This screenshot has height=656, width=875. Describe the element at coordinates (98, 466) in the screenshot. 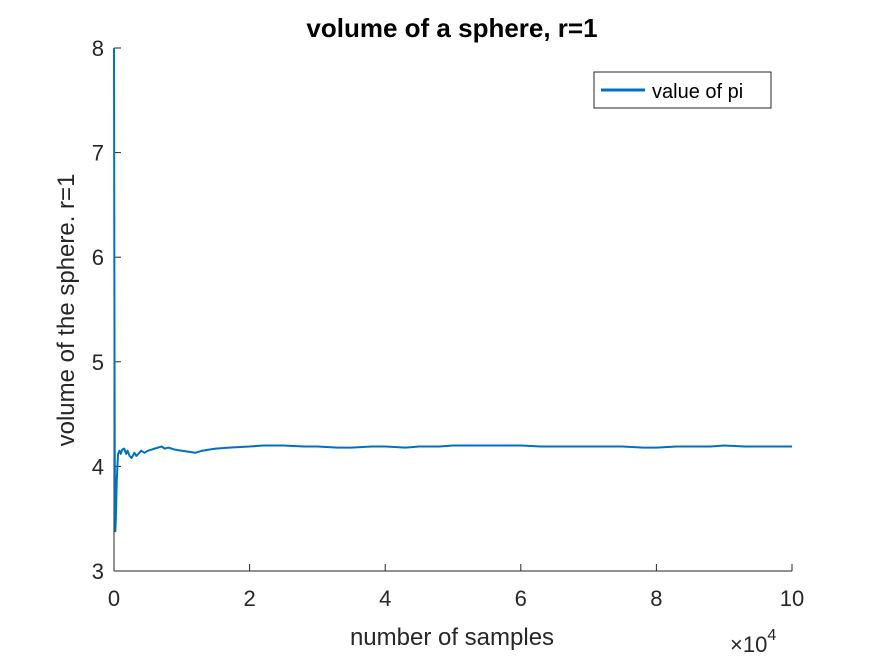

I see `y-tick-label: 4` at that location.